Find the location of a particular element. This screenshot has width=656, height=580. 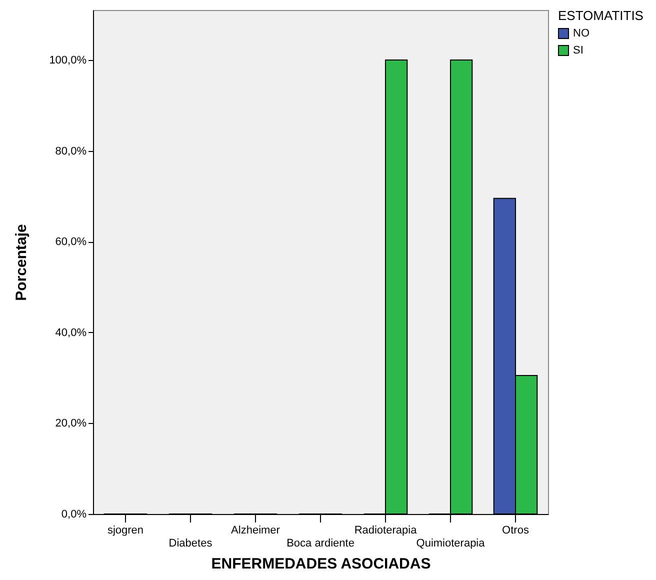

x-tick-label: Diabetes is located at coordinates (190, 544).